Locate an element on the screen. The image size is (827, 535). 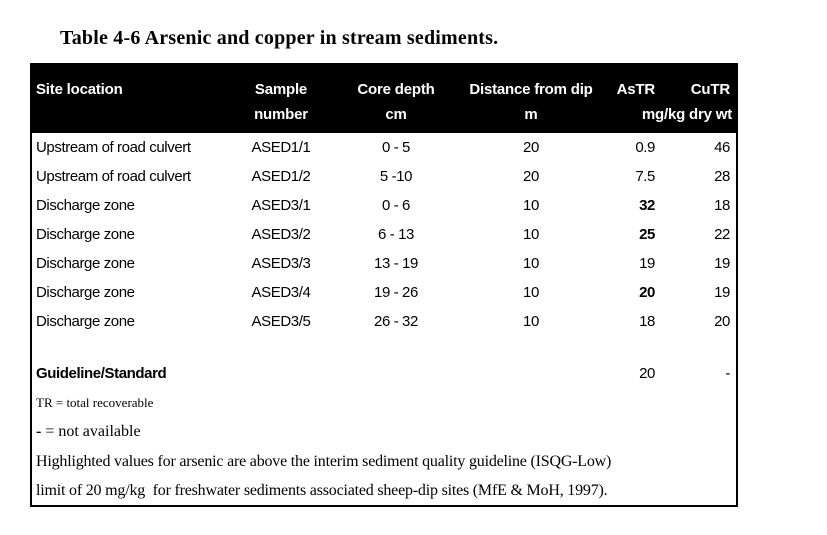
column-header-distance: Distance from dip is located at coordinates (531, 82).